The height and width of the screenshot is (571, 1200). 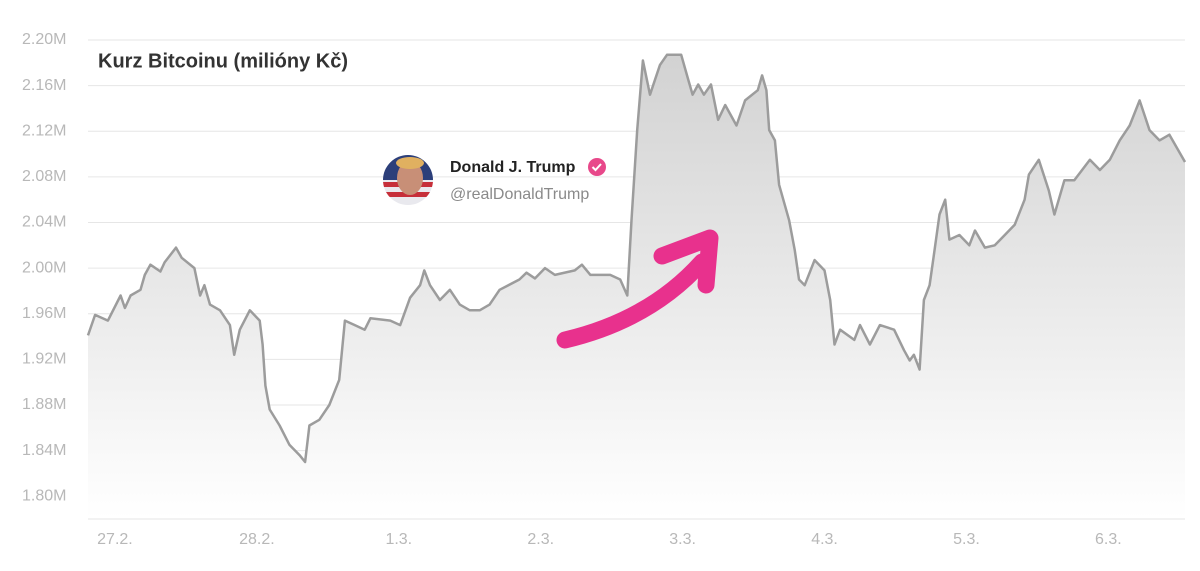 What do you see at coordinates (494, 180) in the screenshot?
I see `tweet-card: Donald J. Trump @realDonaldTrump` at bounding box center [494, 180].